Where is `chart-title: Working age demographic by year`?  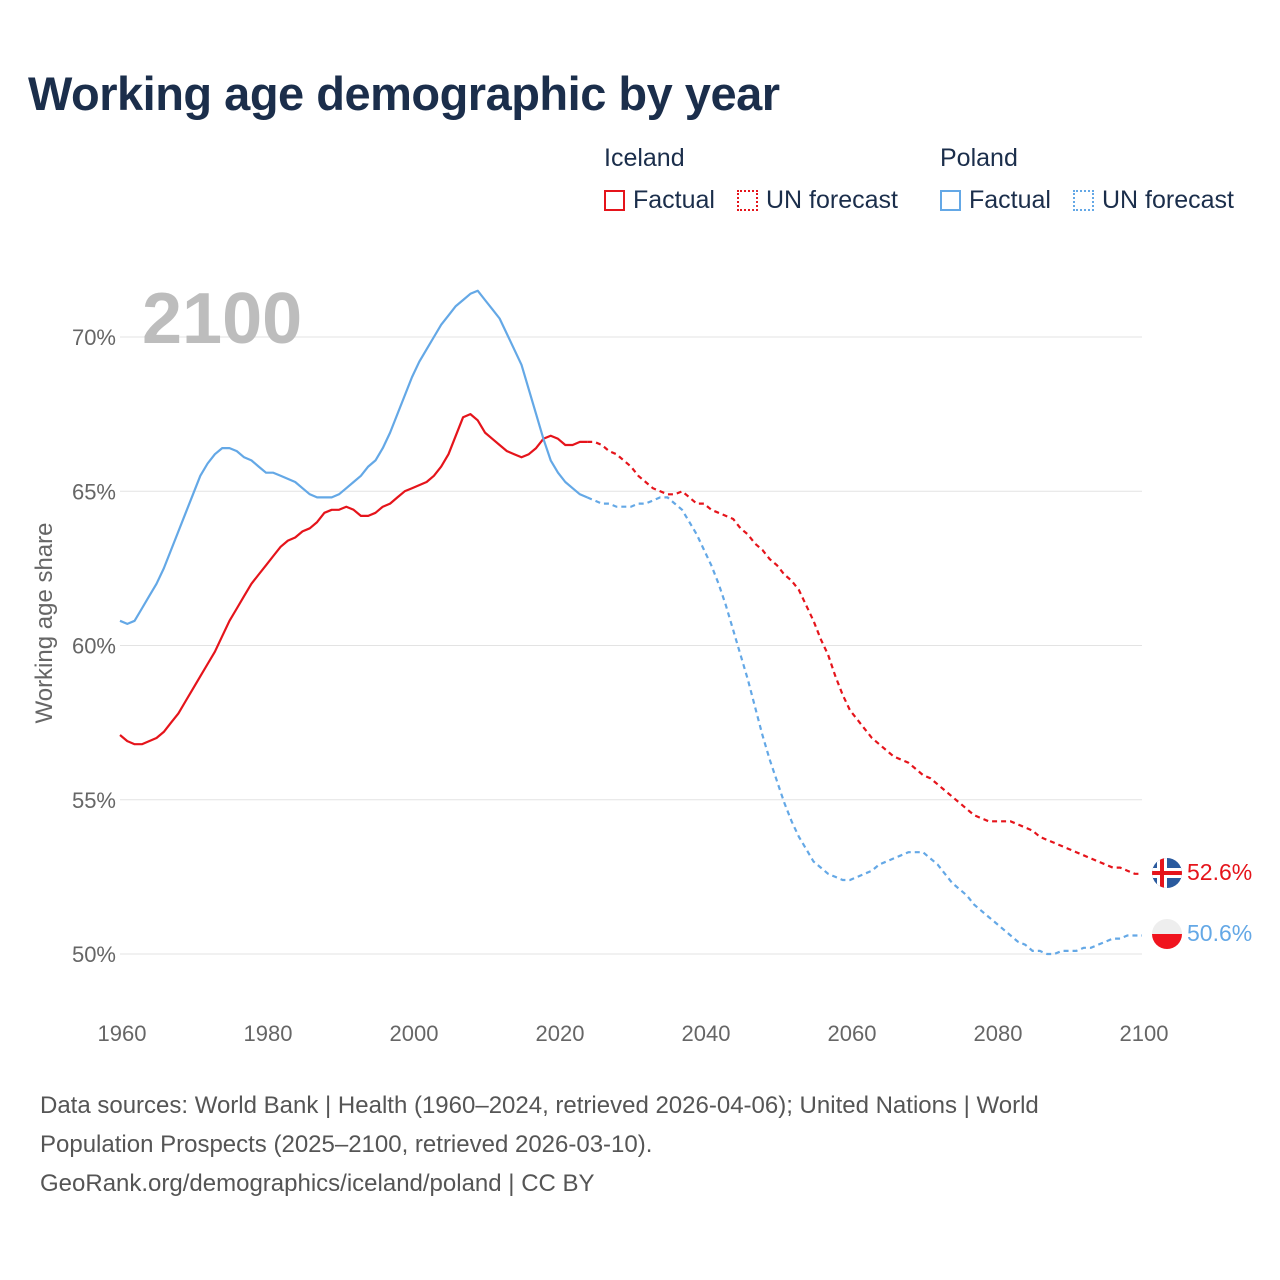 chart-title: Working age demographic by year is located at coordinates (404, 93).